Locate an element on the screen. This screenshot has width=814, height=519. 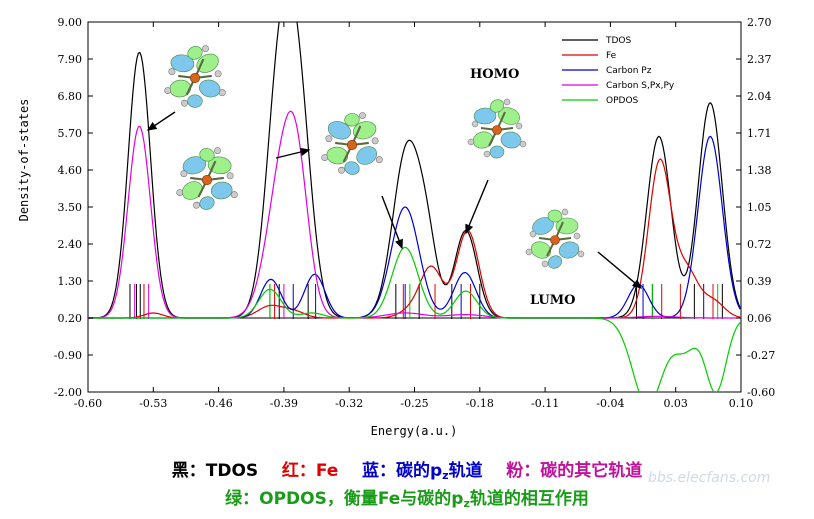
legend-entry: TDOS is located at coordinates (618, 41).